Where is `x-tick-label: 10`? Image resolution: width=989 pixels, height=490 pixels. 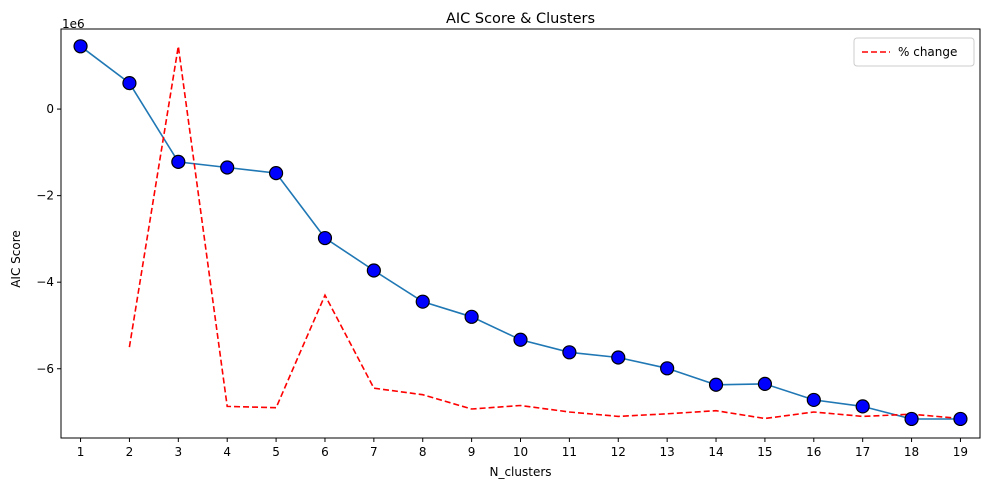 x-tick-label: 10 is located at coordinates (520, 452).